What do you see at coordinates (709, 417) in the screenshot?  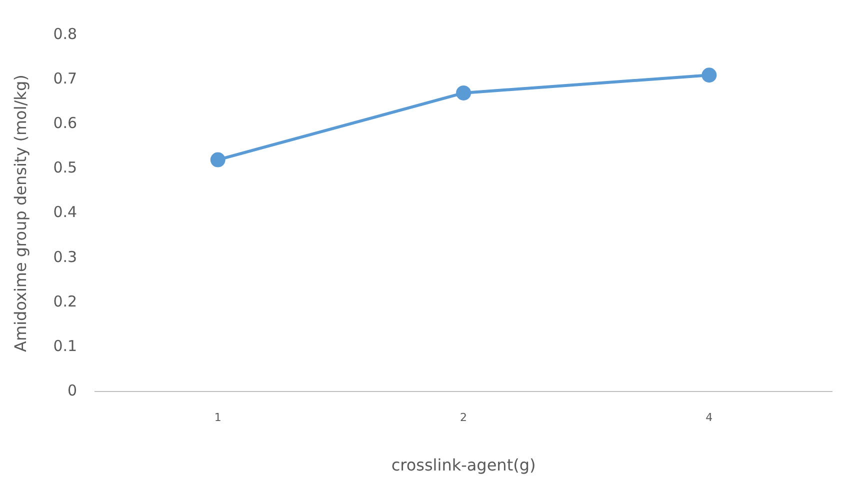 I see `x-tick-label: 4` at bounding box center [709, 417].